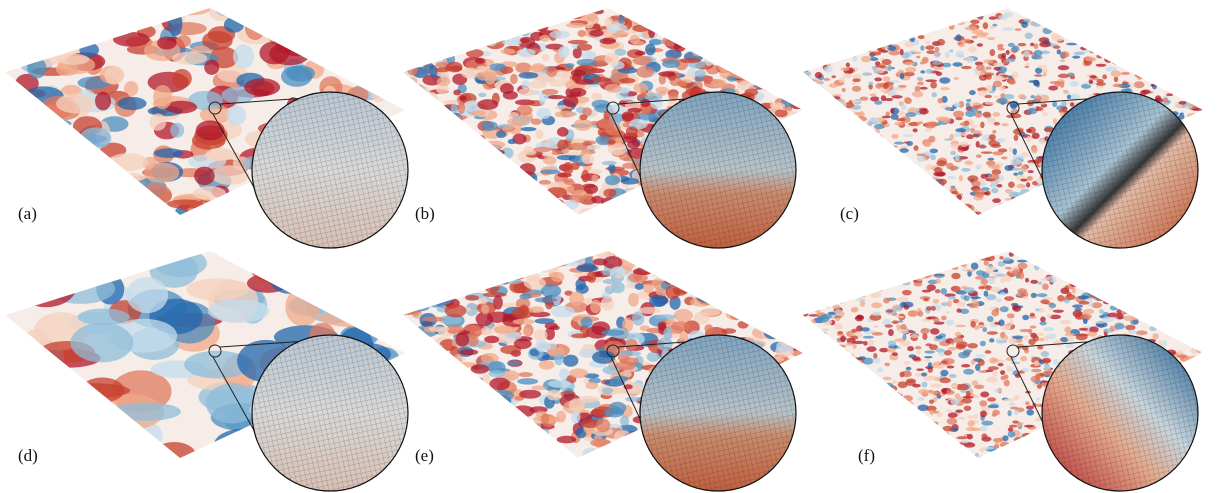  Describe the element at coordinates (424, 455) in the screenshot. I see `panel-label: (e)` at that location.